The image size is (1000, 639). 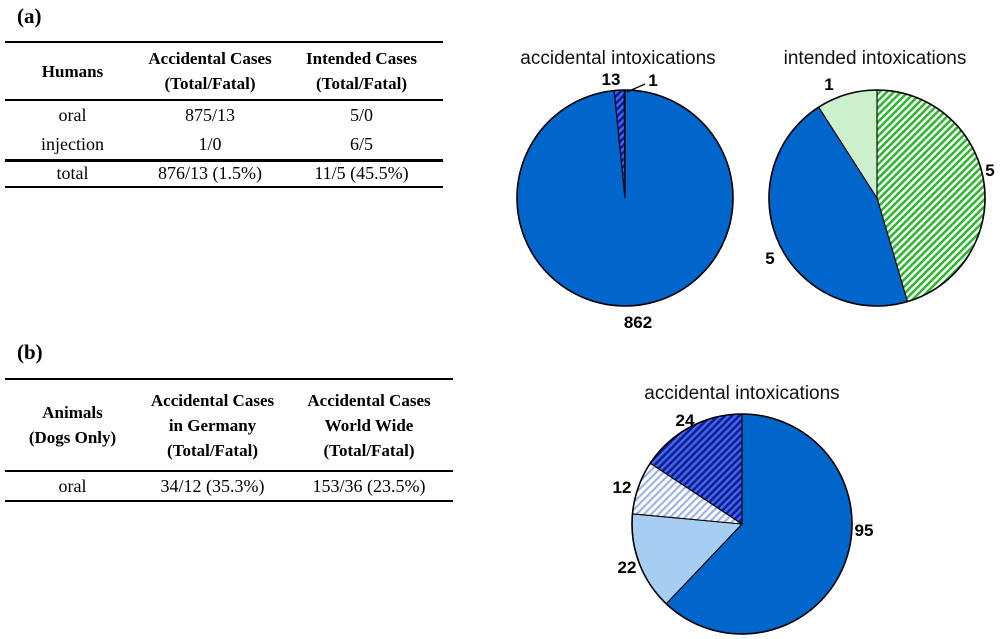 What do you see at coordinates (636, 88) in the screenshot?
I see `label-leader-line` at bounding box center [636, 88].